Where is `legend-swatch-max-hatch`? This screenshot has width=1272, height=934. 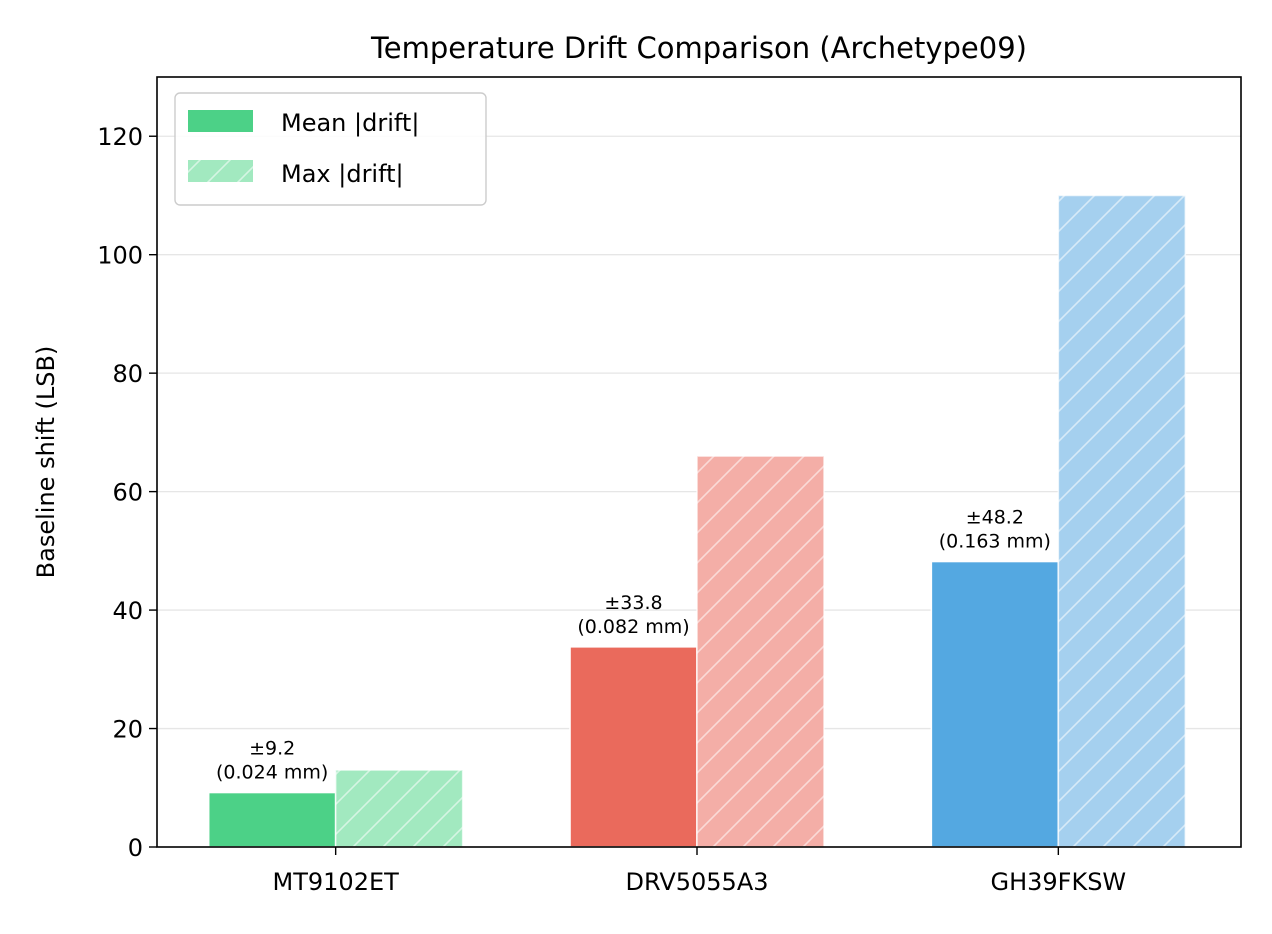
legend-swatch-max-hatch is located at coordinates (220, 171).